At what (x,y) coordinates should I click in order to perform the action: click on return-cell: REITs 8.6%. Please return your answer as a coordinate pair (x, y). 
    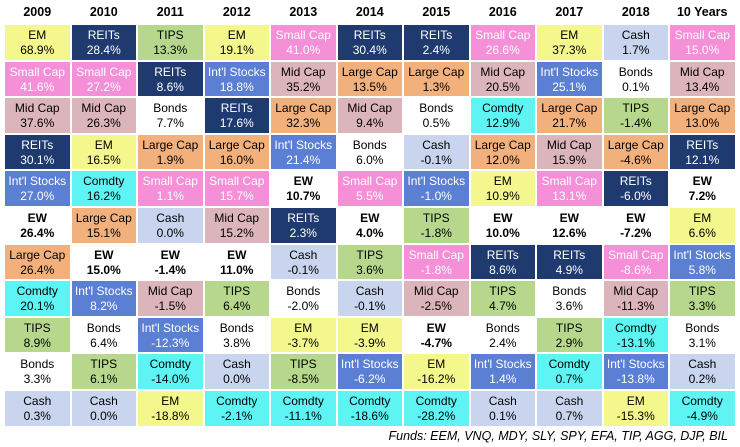
    Looking at the image, I should click on (170, 79).